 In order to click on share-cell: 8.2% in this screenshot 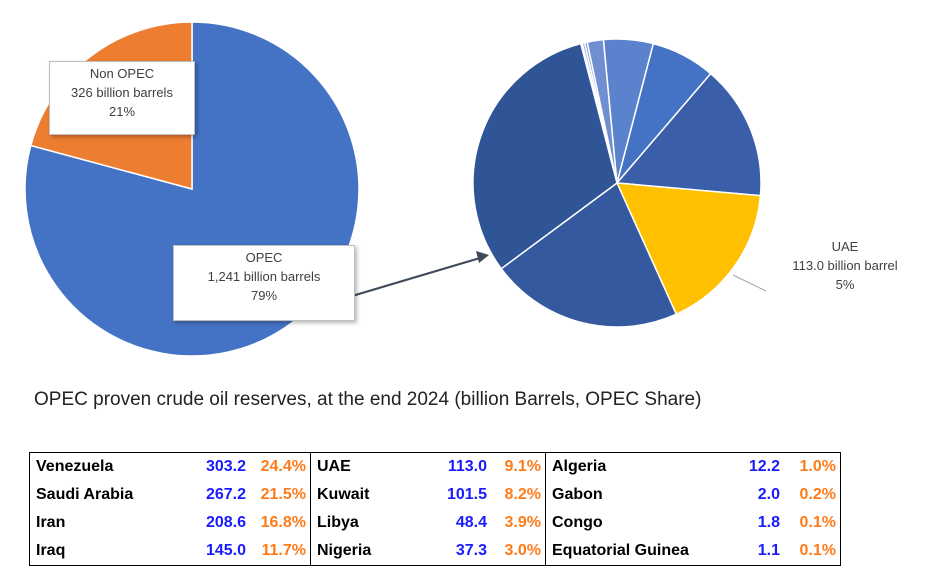, I will do `click(518, 495)`.